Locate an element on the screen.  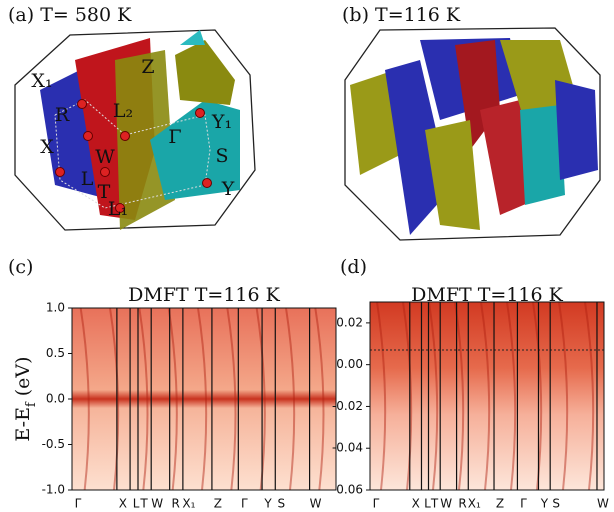
y-tick-label: 0.5 is located at coordinates (55, 353).